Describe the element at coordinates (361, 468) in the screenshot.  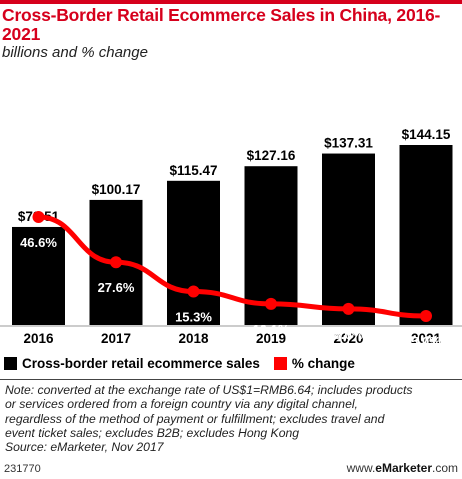
I see `brand-prefix: www.` at that location.